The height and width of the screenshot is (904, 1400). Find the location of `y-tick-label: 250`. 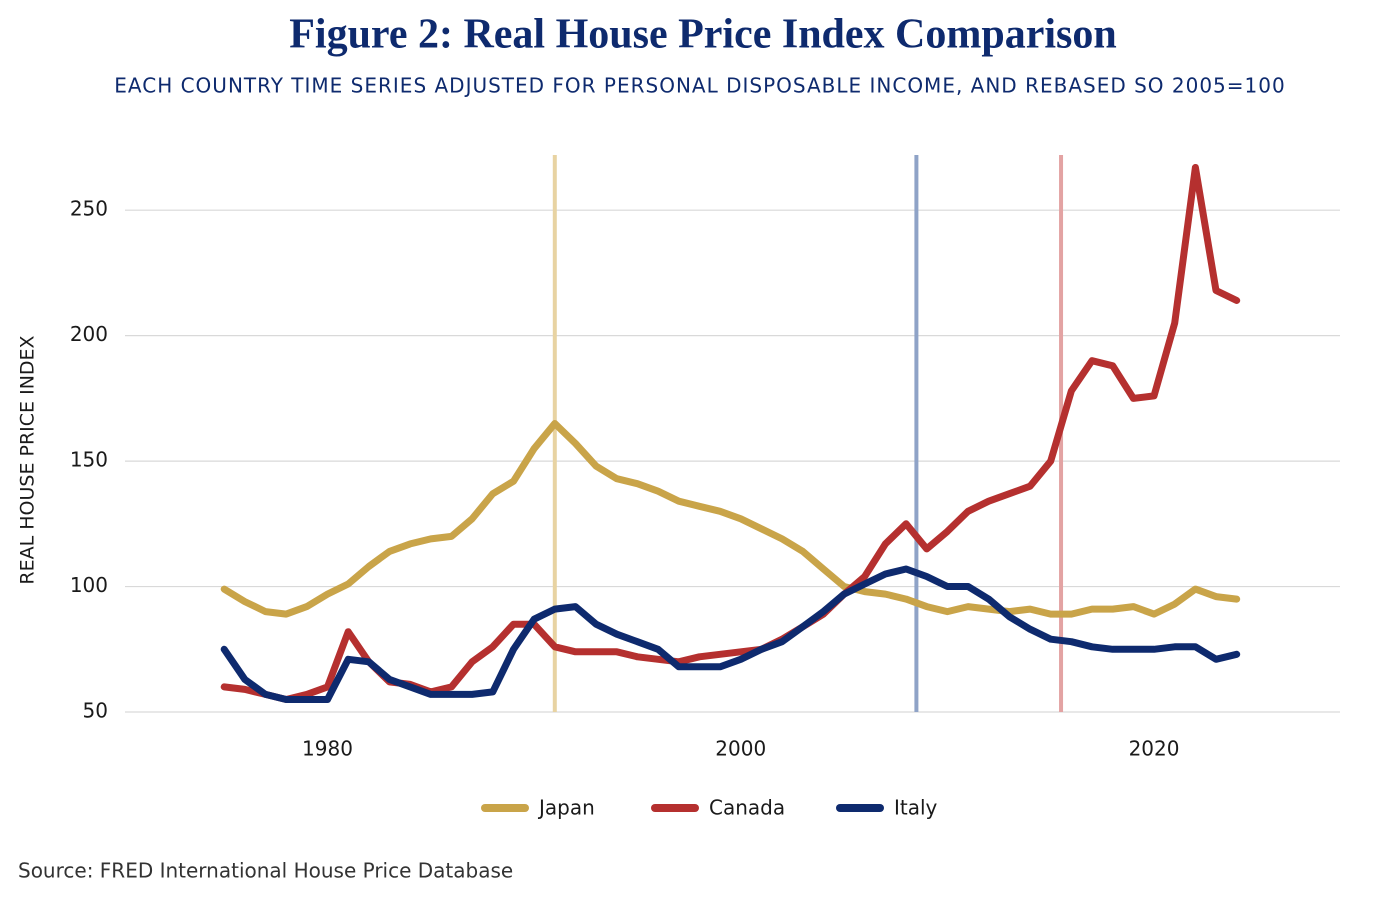

y-tick-label: 250 is located at coordinates (89, 209).